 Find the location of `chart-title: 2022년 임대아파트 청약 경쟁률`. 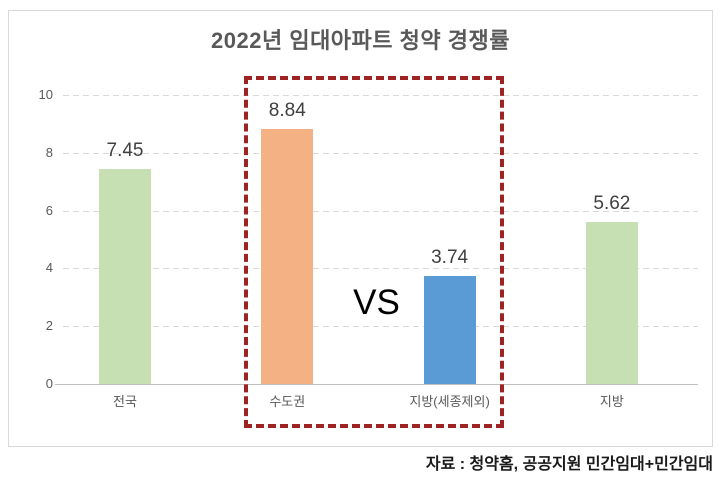

chart-title: 2022년 임대아파트 청약 경쟁률 is located at coordinates (360, 40).